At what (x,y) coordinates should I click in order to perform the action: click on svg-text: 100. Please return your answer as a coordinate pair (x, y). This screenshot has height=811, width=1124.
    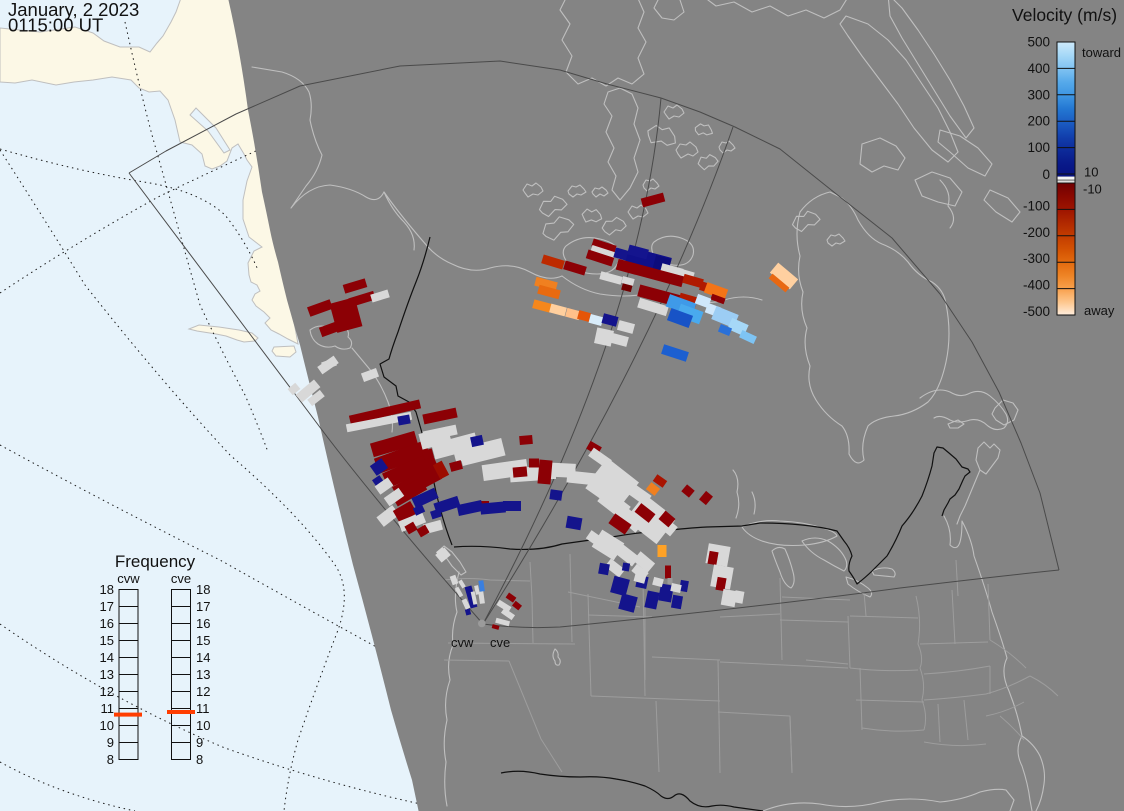
    Looking at the image, I should click on (1038, 147).